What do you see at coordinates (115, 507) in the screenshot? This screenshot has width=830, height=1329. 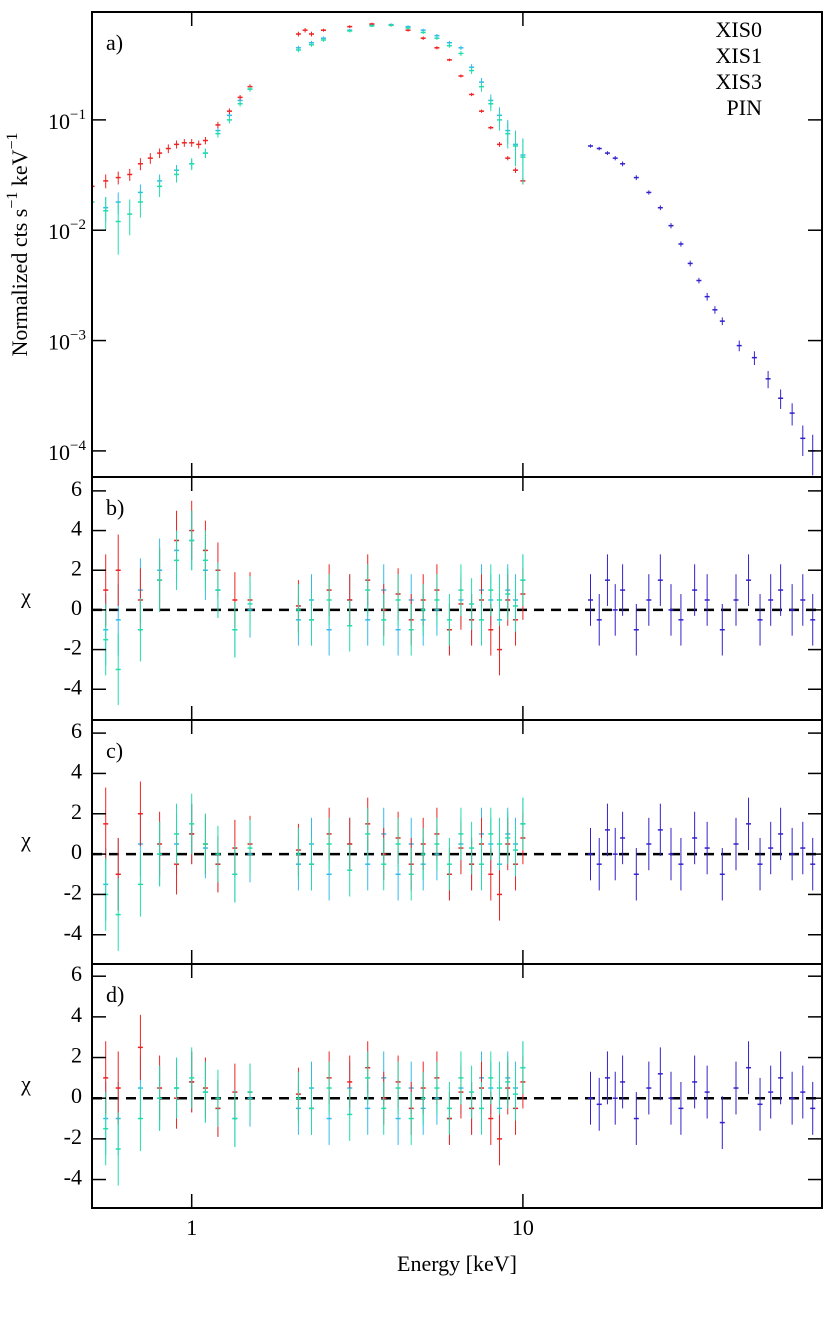 I see `panel-label: b)` at bounding box center [115, 507].